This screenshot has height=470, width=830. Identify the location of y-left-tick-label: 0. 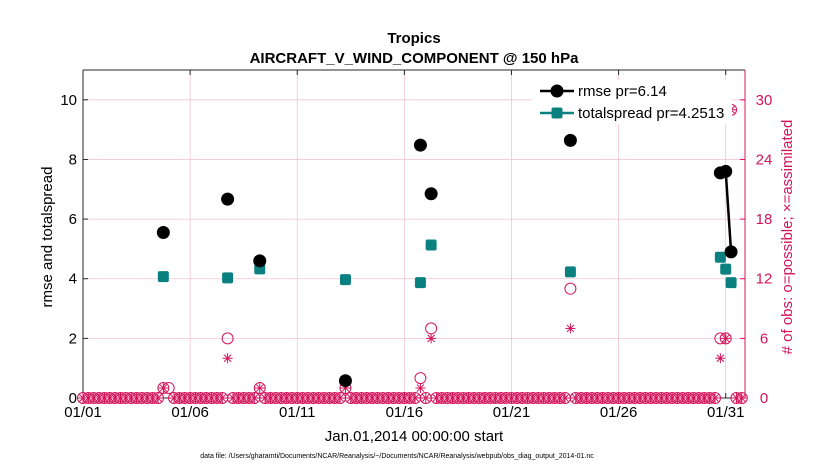
(73, 398).